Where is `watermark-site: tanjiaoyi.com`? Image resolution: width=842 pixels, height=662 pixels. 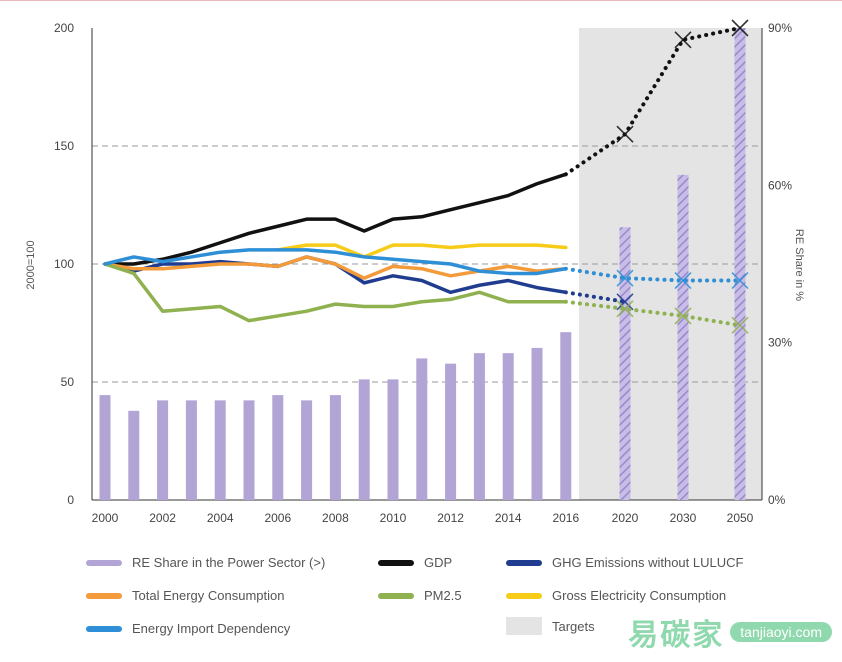 watermark-site: tanjiaoyi.com is located at coordinates (781, 632).